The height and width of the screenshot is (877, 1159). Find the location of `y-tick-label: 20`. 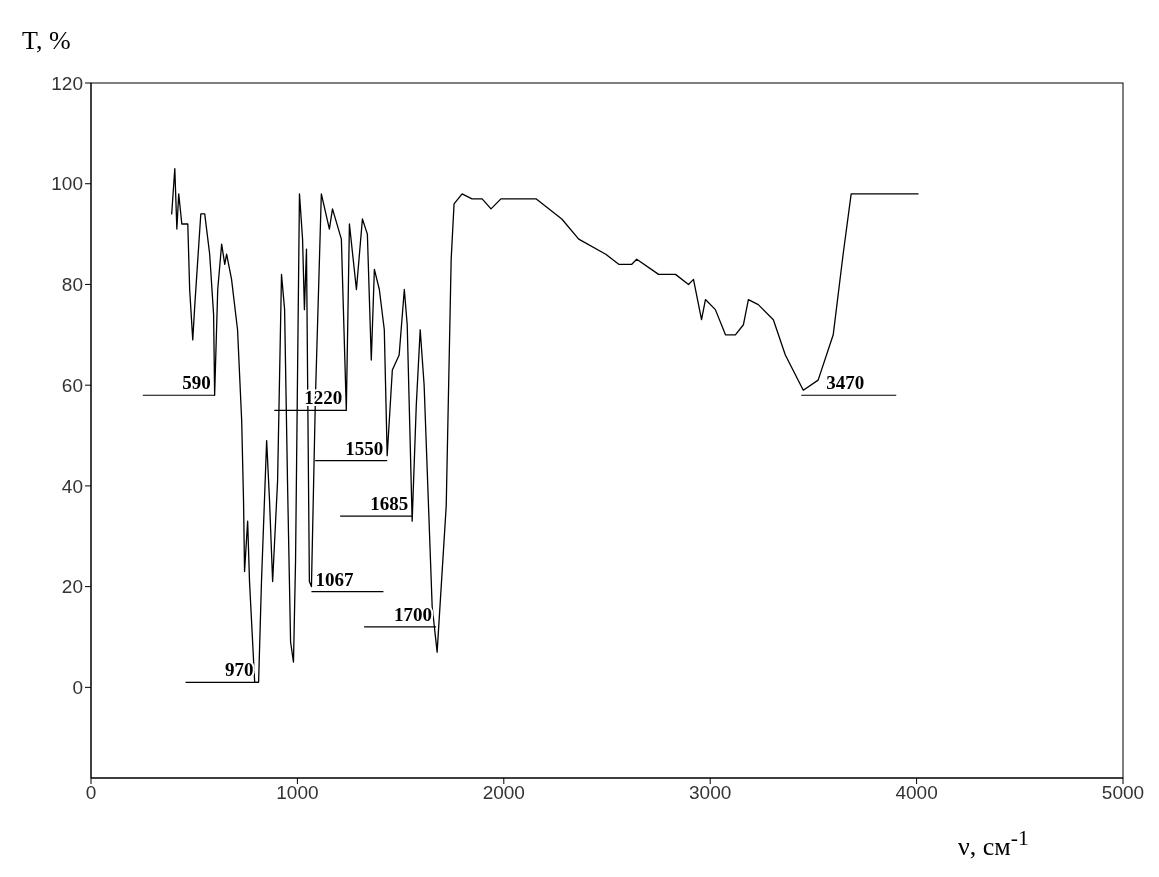

y-tick-label: 20 is located at coordinates (72, 587).